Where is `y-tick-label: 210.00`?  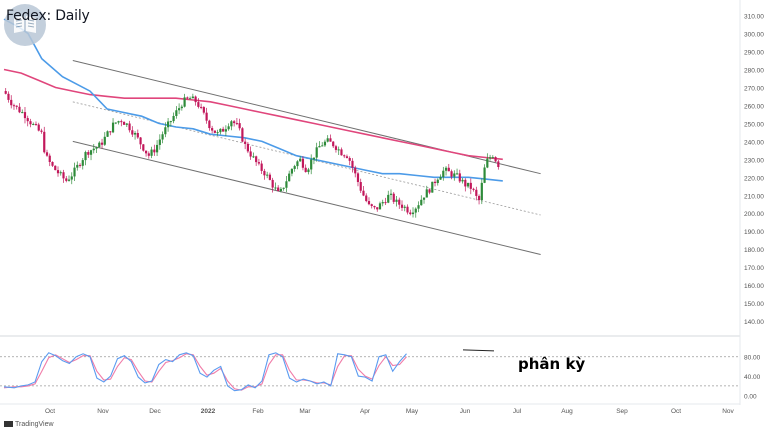
y-tick-label: 210.00 is located at coordinates (754, 196).